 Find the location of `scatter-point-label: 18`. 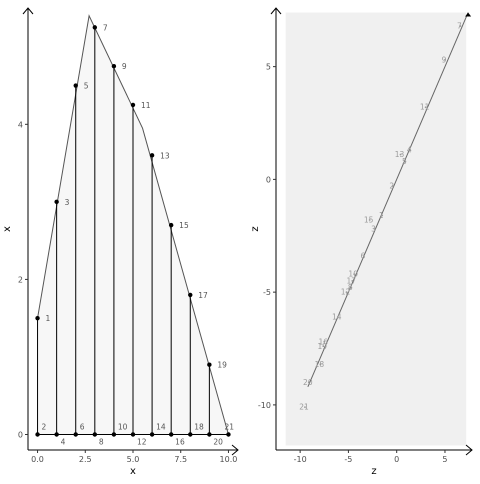

scatter-point-label: 18 is located at coordinates (320, 364).